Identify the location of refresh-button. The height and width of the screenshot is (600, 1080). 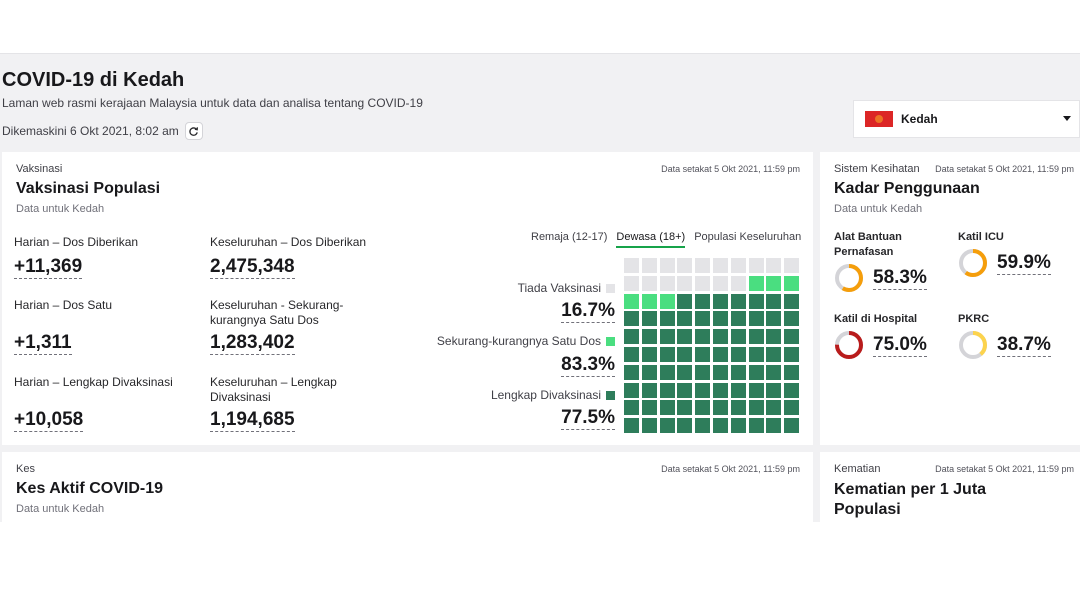
(193, 131).